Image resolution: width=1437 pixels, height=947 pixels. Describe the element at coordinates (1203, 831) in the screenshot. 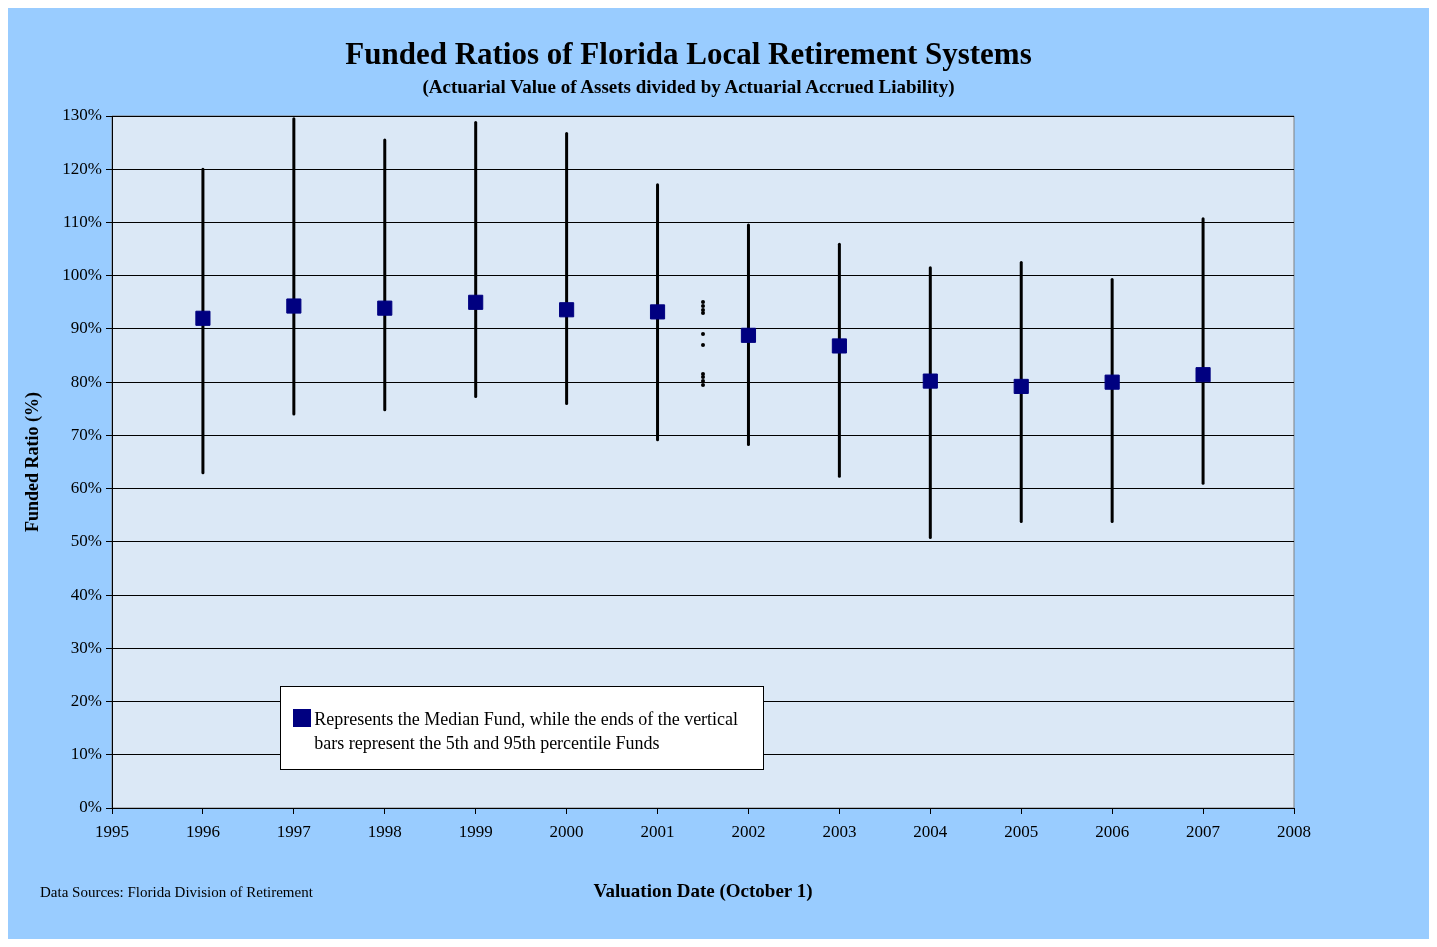

I see `x-tick-label: 2007` at that location.